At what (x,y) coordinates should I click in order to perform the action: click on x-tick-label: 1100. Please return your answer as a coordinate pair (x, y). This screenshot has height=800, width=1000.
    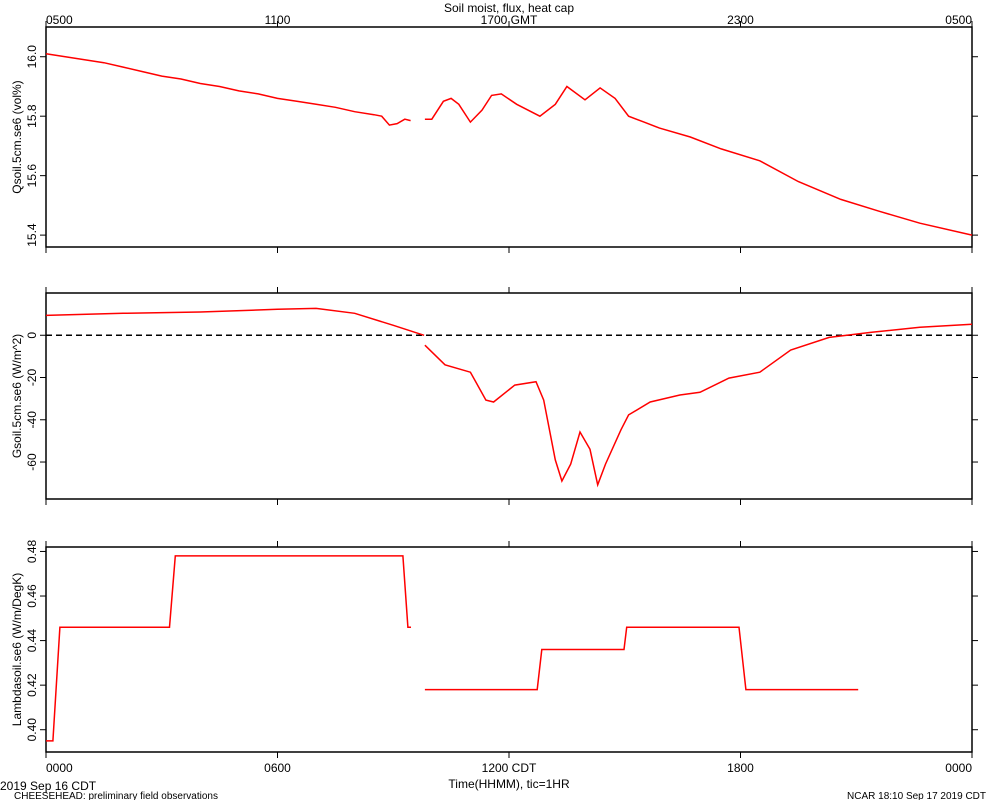
    Looking at the image, I should click on (278, 20).